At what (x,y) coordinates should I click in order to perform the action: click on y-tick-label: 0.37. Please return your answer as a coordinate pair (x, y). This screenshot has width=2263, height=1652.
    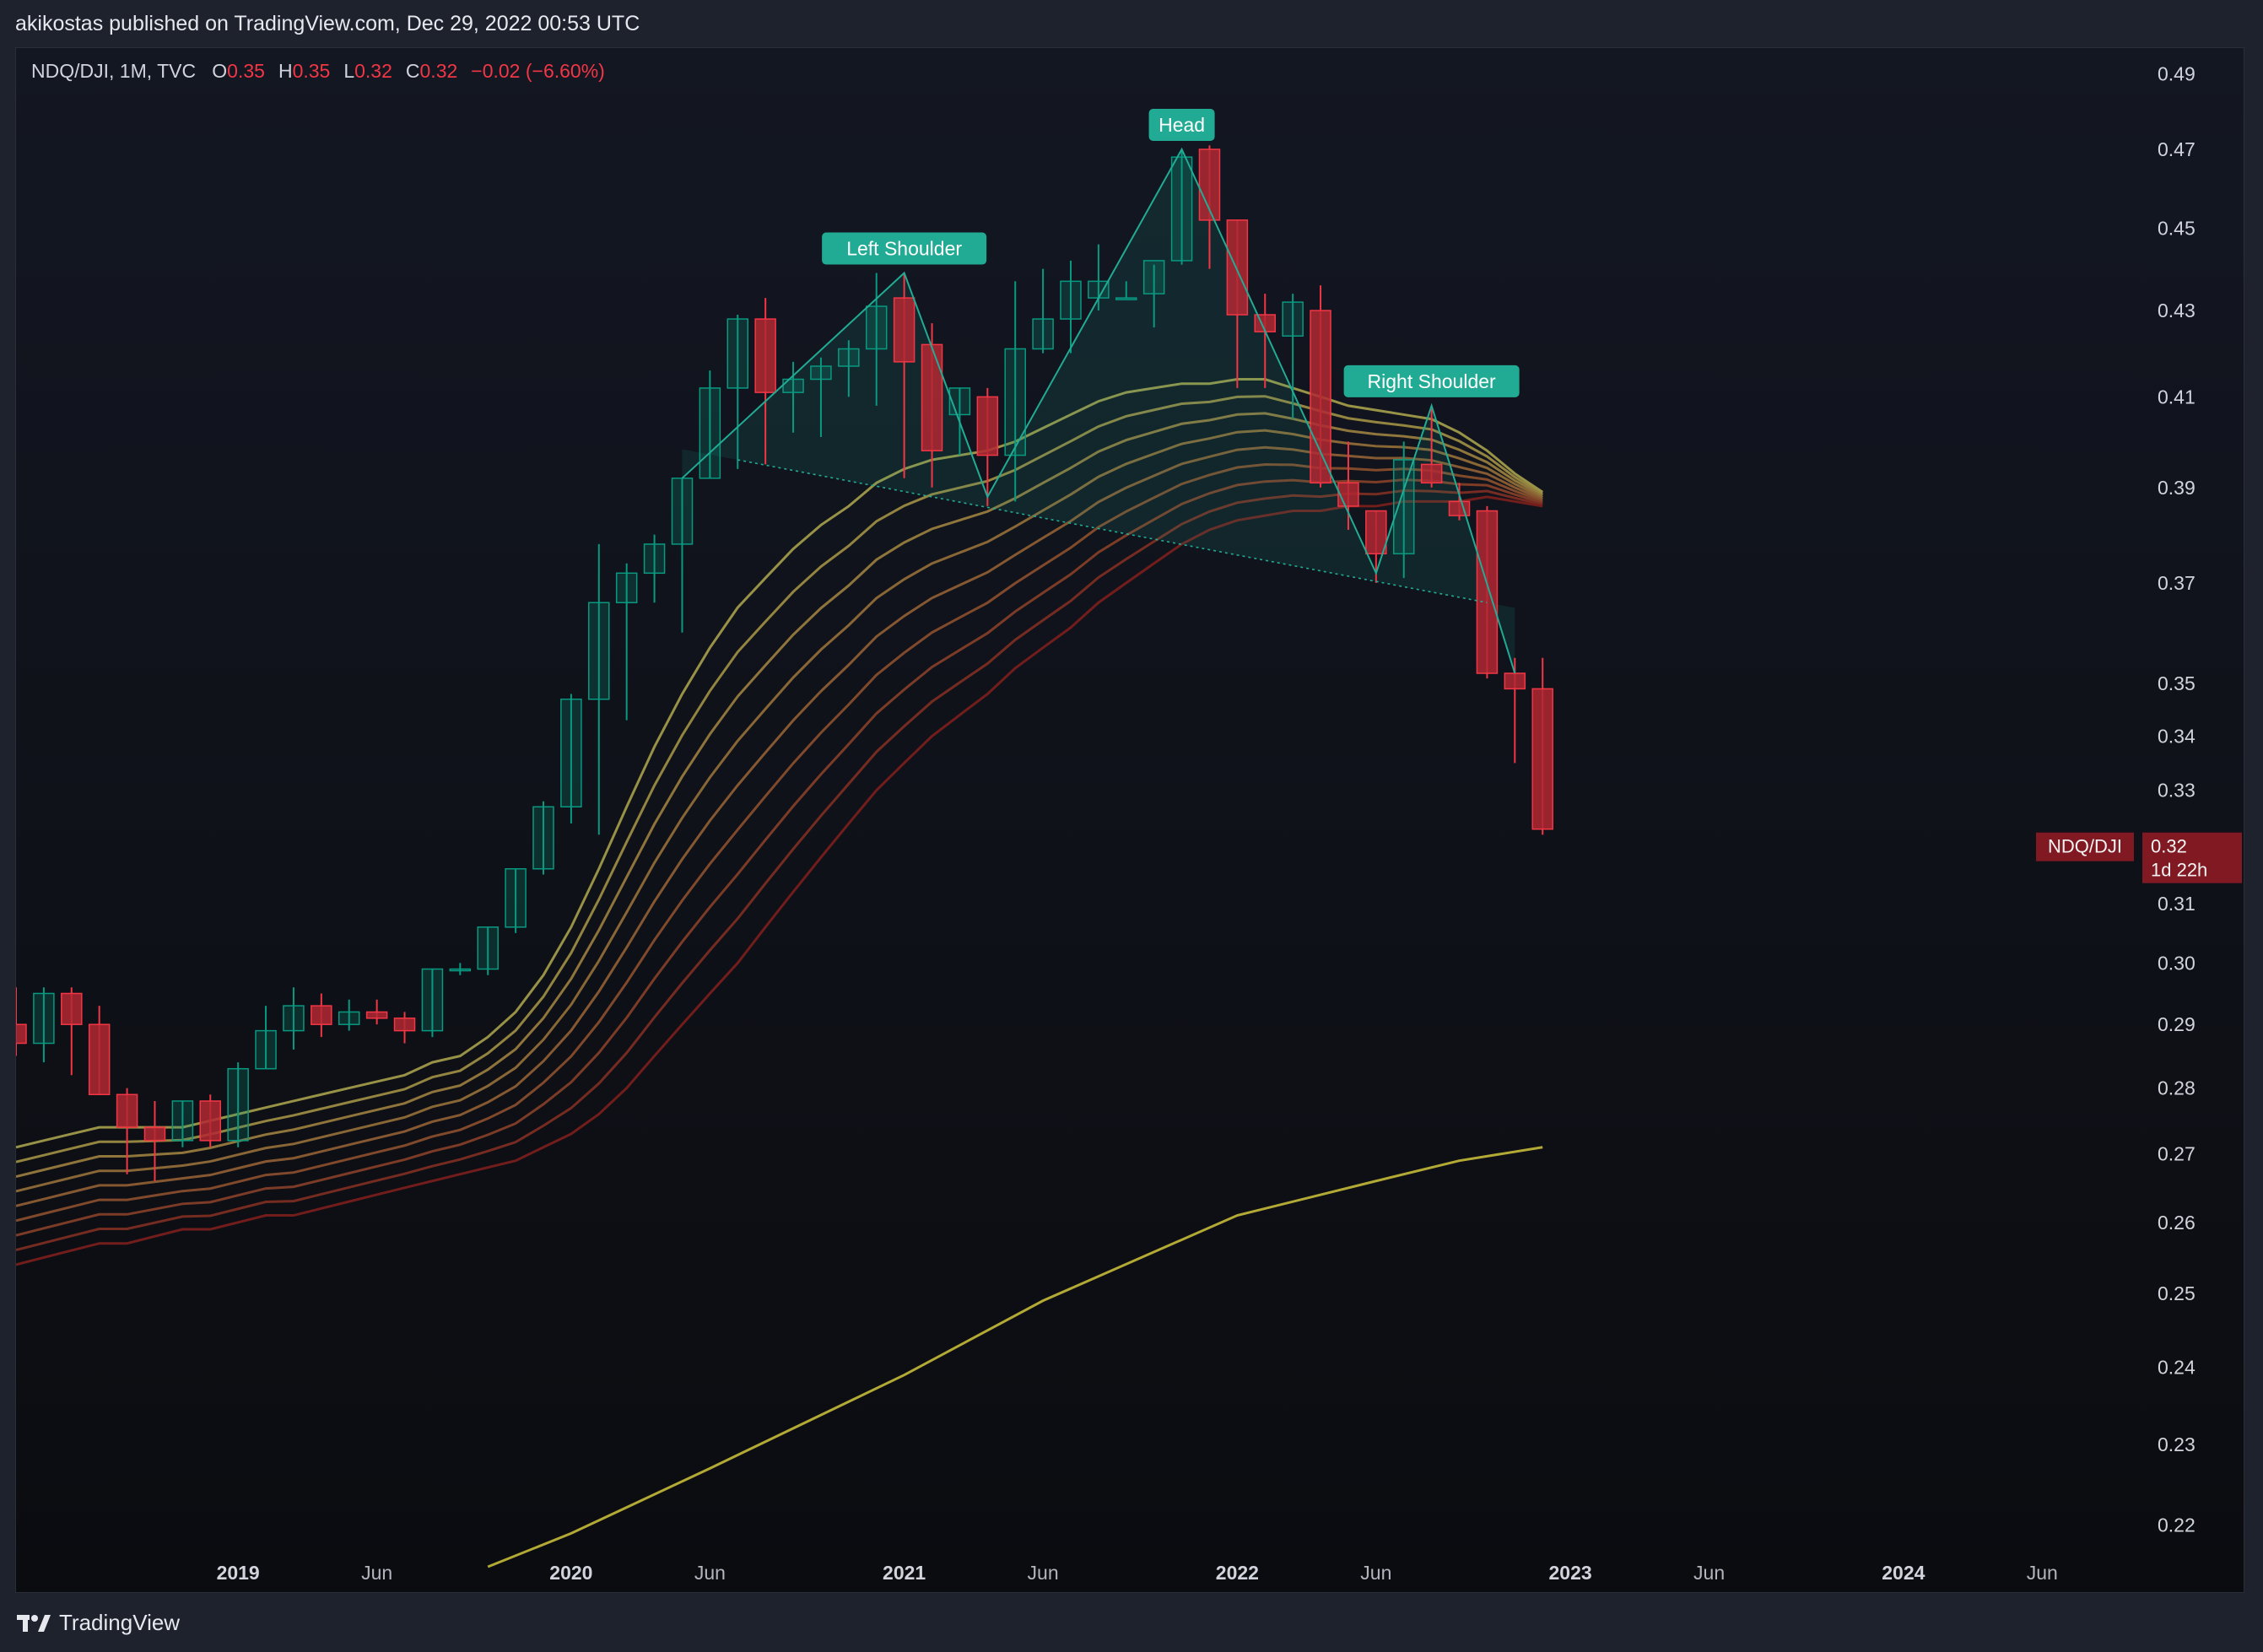
    Looking at the image, I should click on (2176, 583).